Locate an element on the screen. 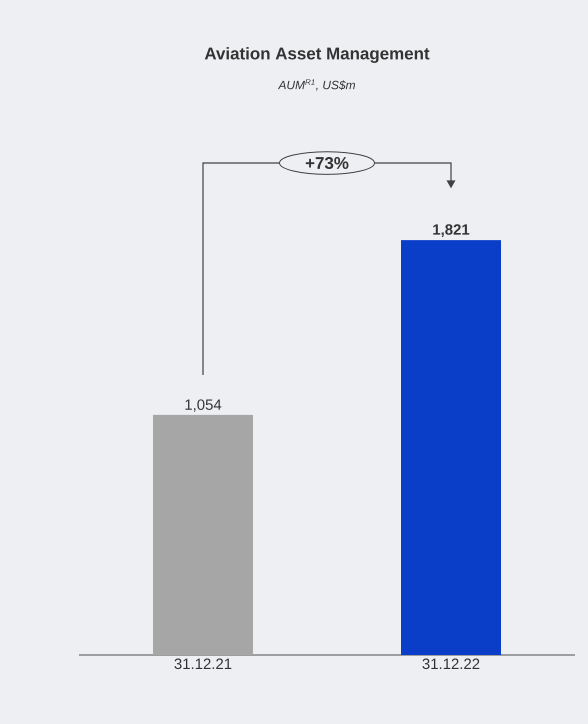 The height and width of the screenshot is (724, 588). data-label: 1,821 is located at coordinates (451, 230).